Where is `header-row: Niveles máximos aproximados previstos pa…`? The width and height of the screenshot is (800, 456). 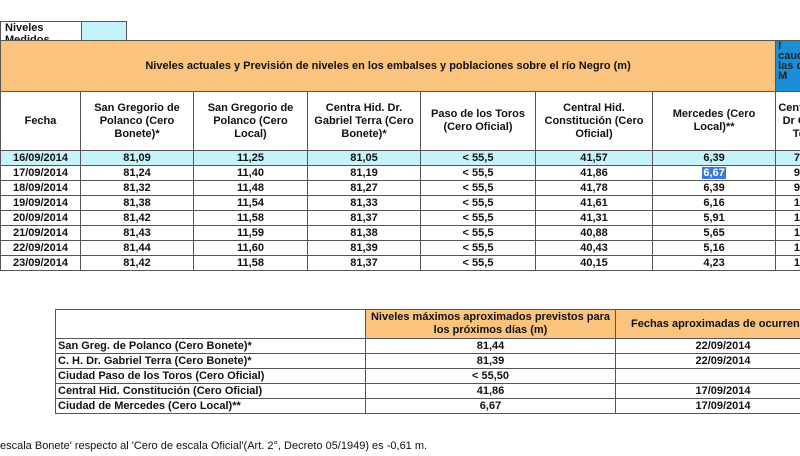
header-row: Niveles máximos aproximados previstos pa… is located at coordinates (427, 324).